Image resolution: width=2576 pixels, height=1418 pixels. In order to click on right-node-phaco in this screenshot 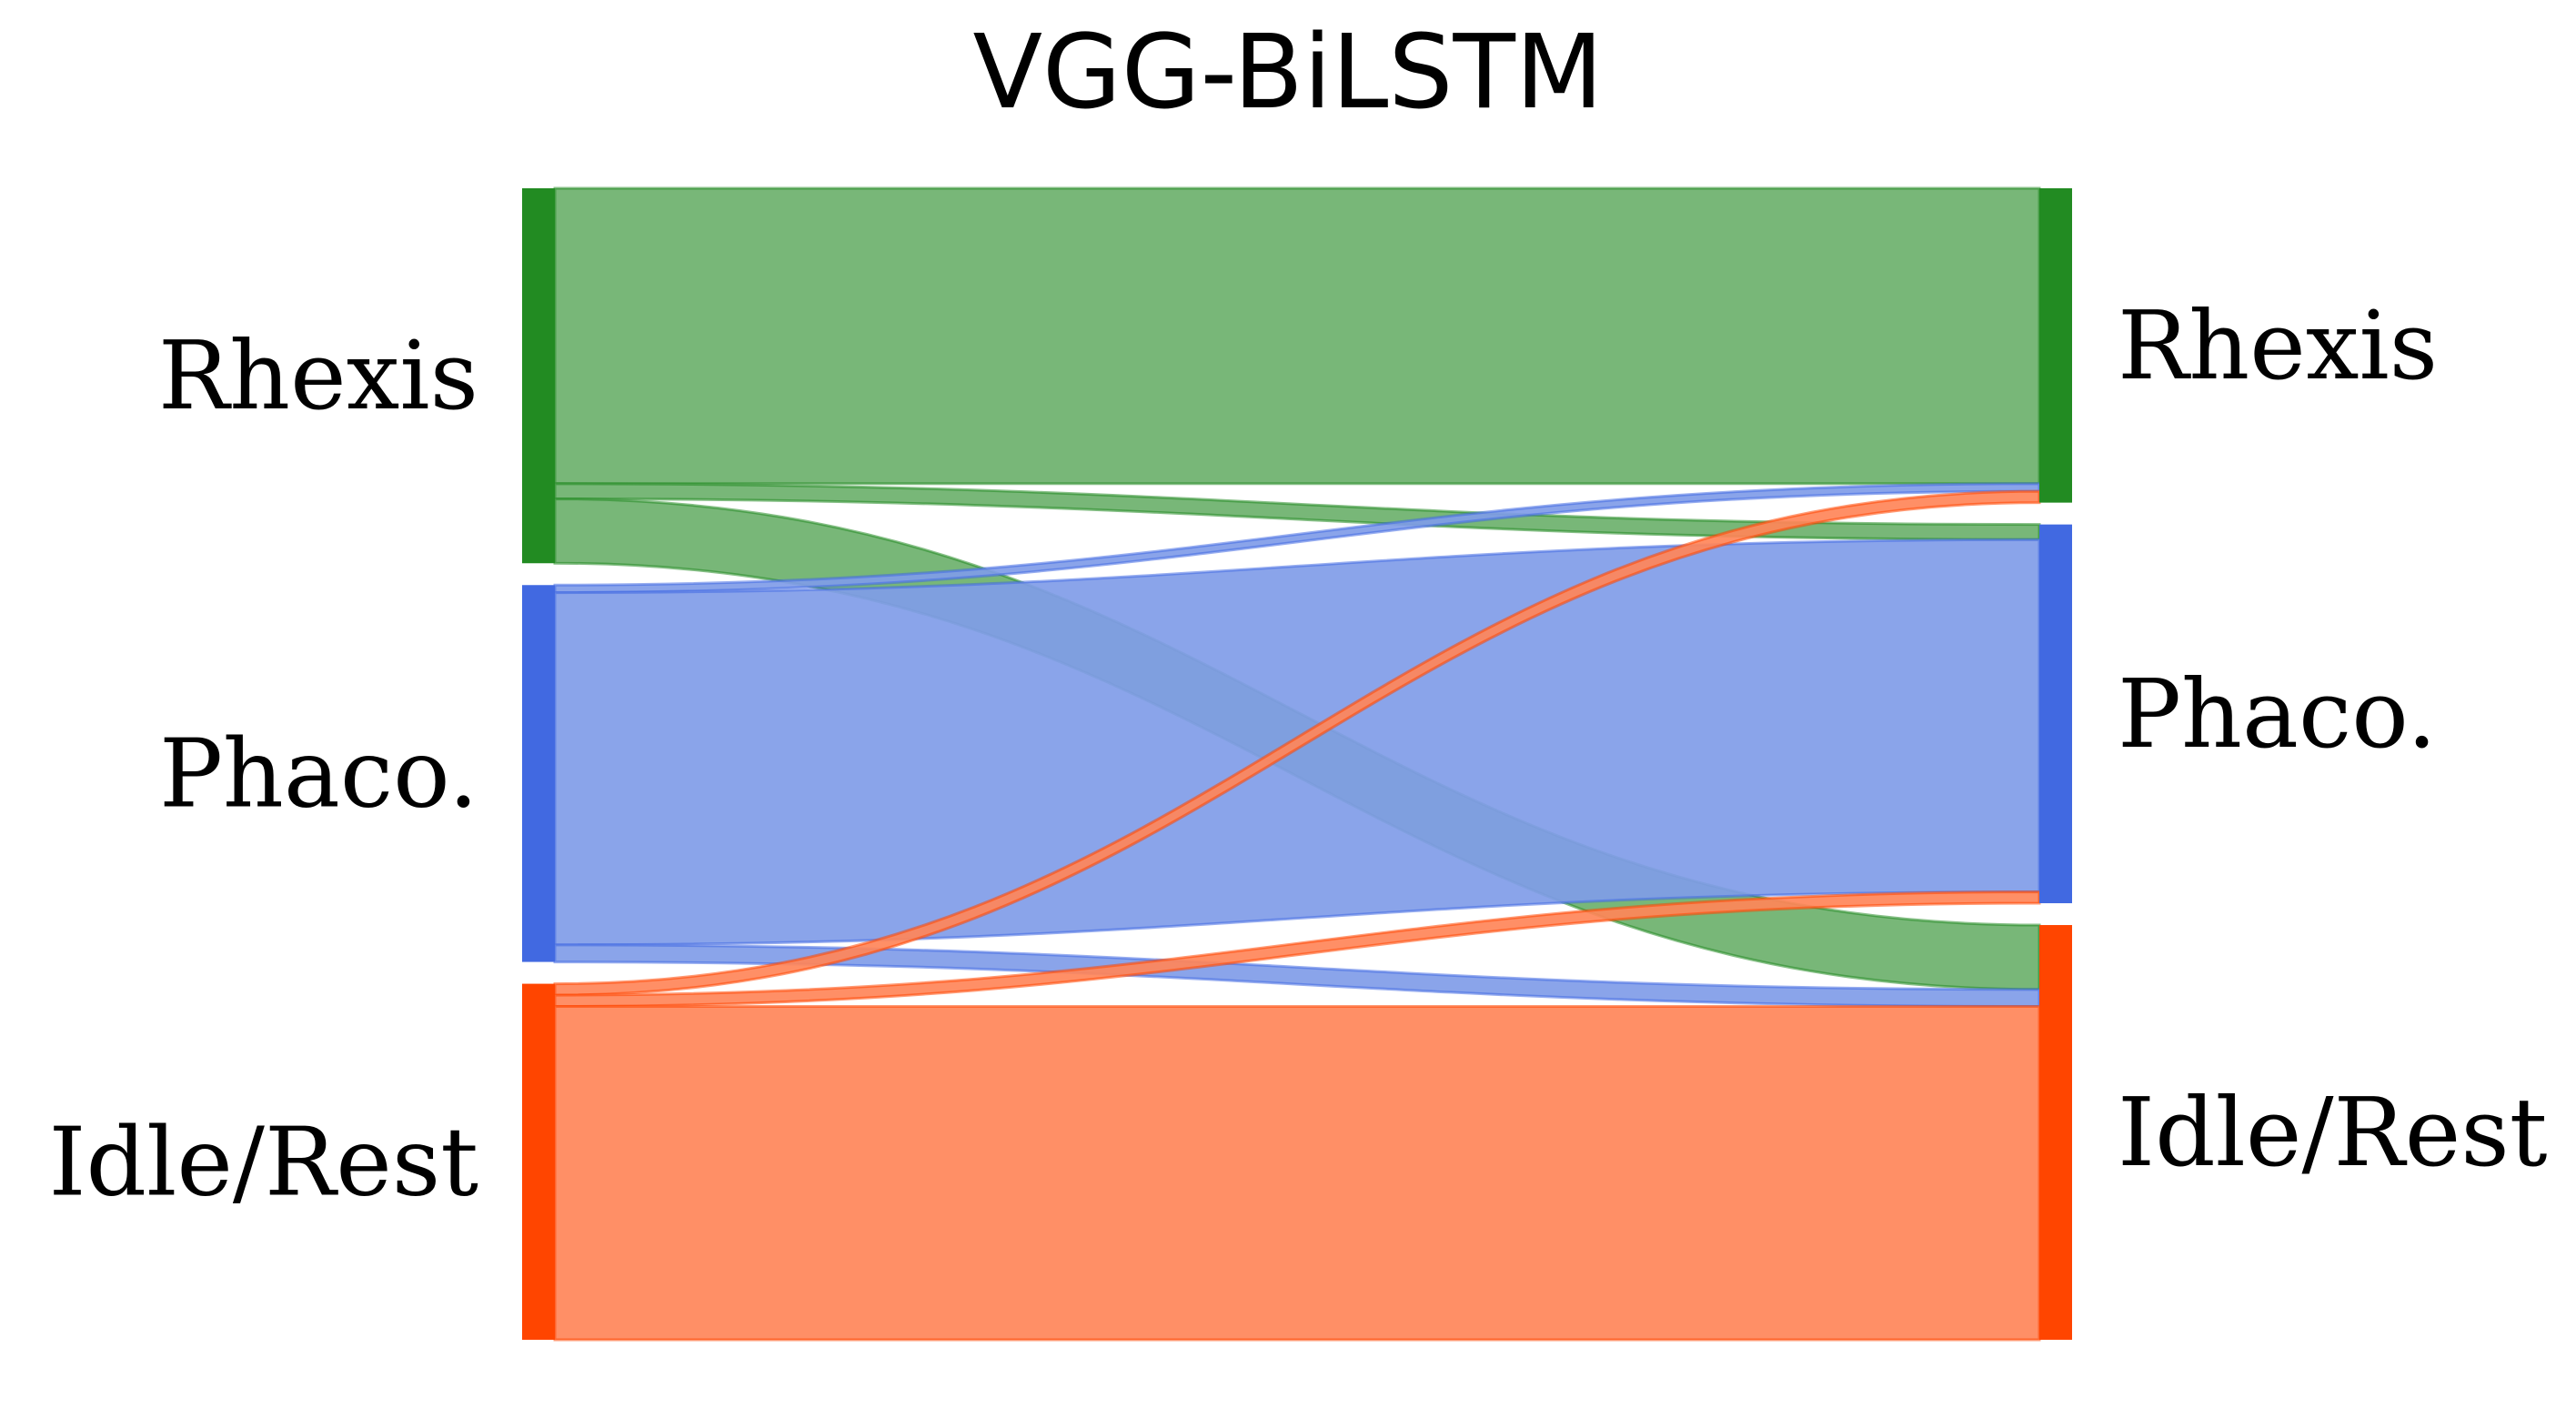, I will do `click(2055, 714)`.